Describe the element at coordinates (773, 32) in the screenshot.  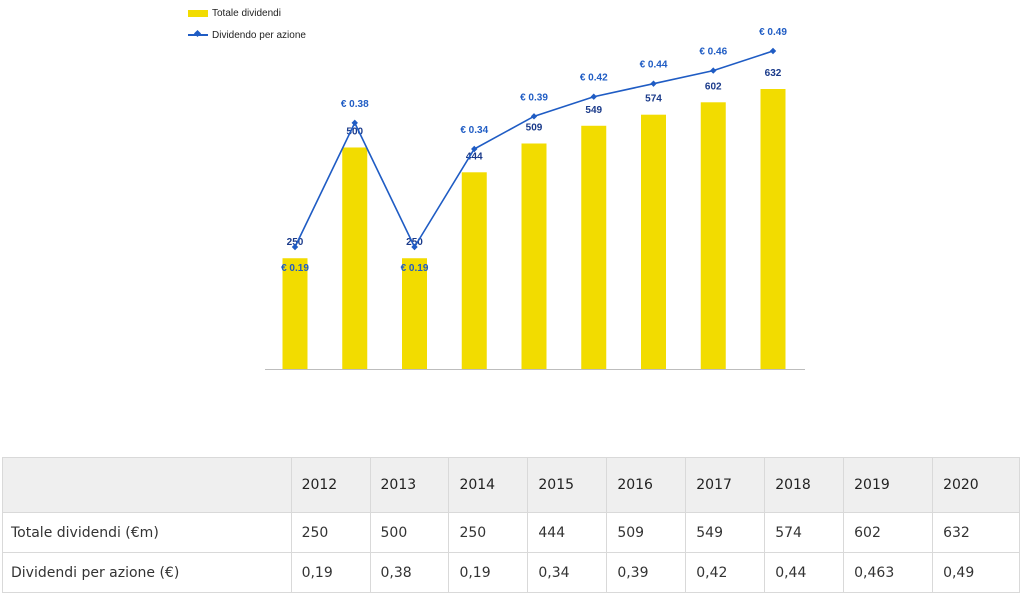
I see `line-value-label: € 0.49` at that location.